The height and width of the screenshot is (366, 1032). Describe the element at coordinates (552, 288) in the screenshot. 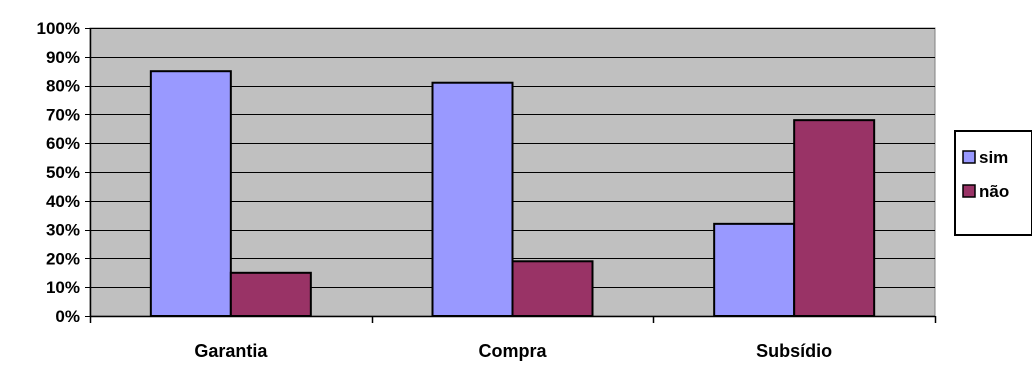

I see `bar-não-1` at that location.